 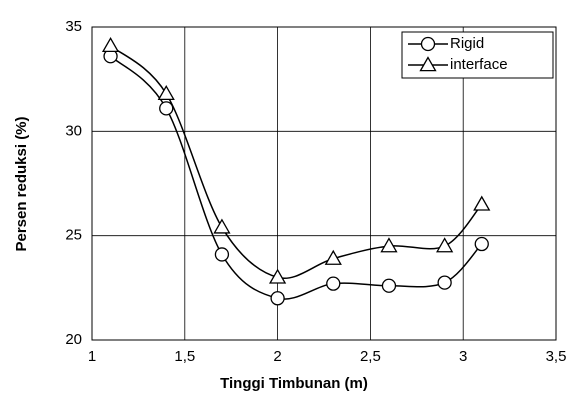 I want to click on y-tick-label: 25, so click(x=73, y=235).